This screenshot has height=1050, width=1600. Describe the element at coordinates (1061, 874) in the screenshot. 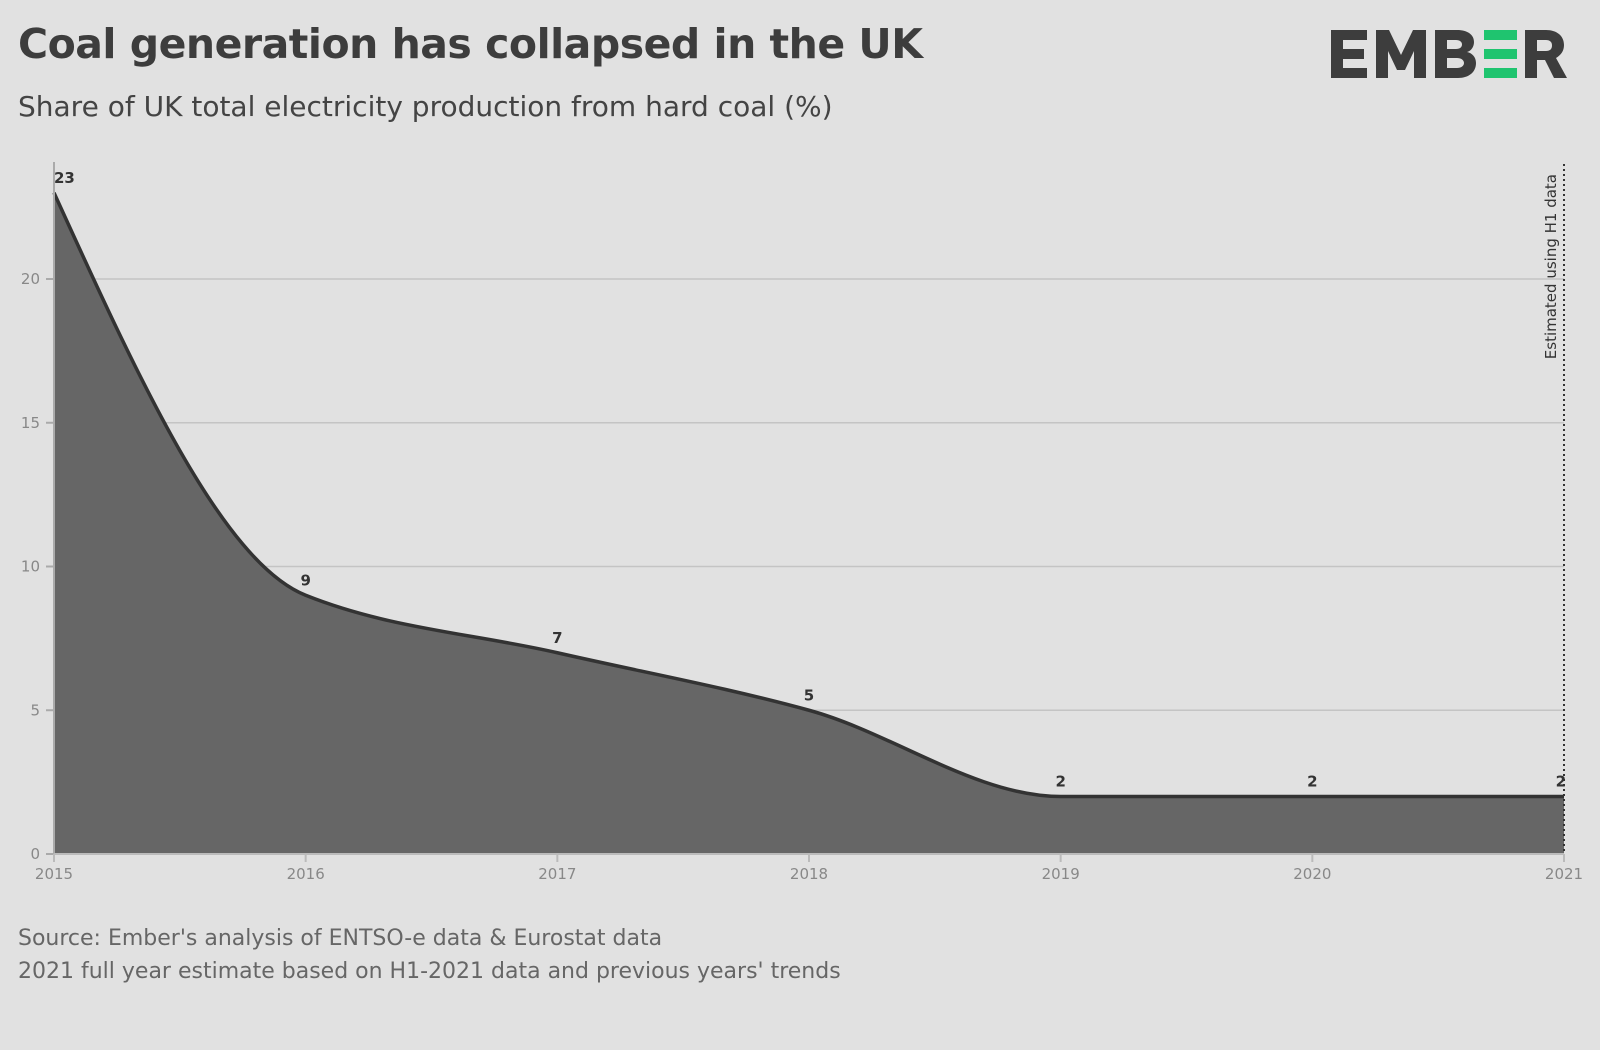

I see `x-tick-label: 2019` at that location.